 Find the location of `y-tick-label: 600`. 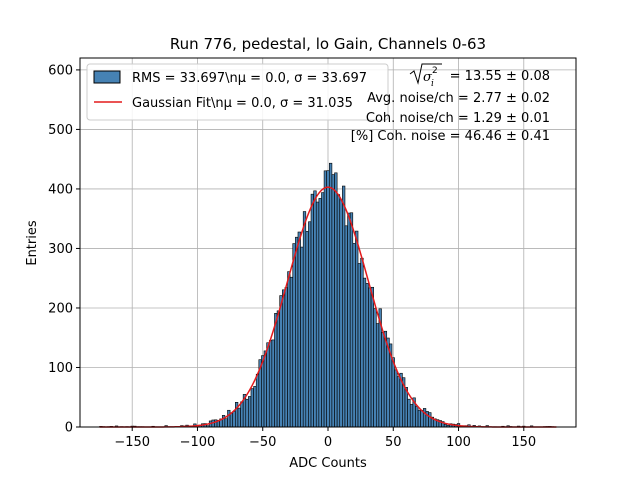

y-tick-label: 600 is located at coordinates (60, 70).